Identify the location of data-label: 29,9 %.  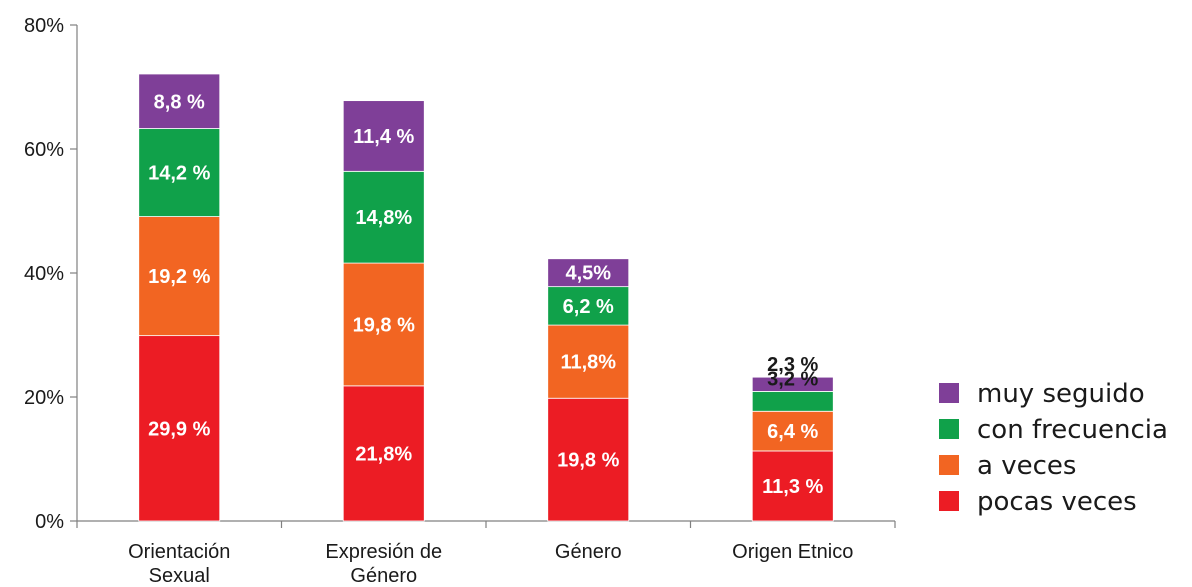
(179, 429).